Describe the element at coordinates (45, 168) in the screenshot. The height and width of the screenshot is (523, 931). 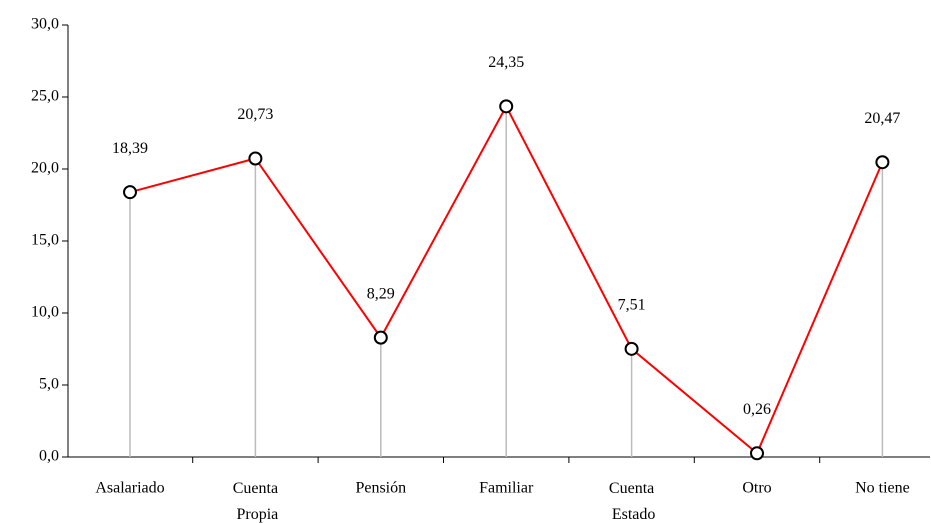
I see `y-tick-label: 20,0` at that location.